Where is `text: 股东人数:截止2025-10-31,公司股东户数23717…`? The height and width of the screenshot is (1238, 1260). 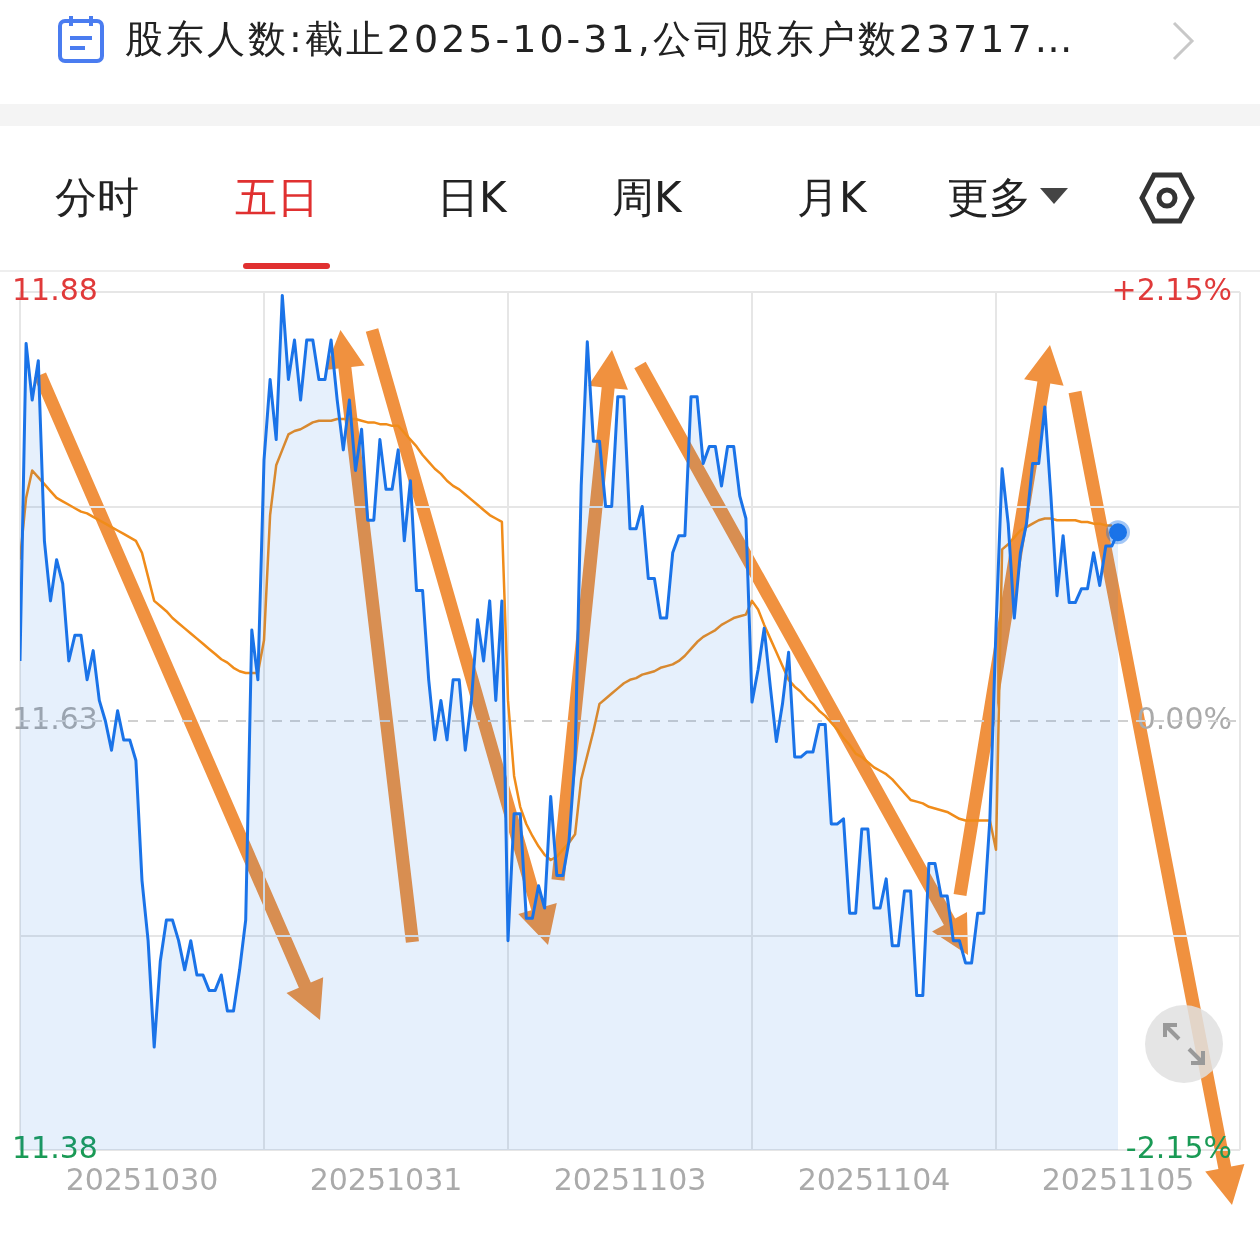 text: 股东人数:截止2025-10-31,公司股东户数23717… is located at coordinates (600, 39).